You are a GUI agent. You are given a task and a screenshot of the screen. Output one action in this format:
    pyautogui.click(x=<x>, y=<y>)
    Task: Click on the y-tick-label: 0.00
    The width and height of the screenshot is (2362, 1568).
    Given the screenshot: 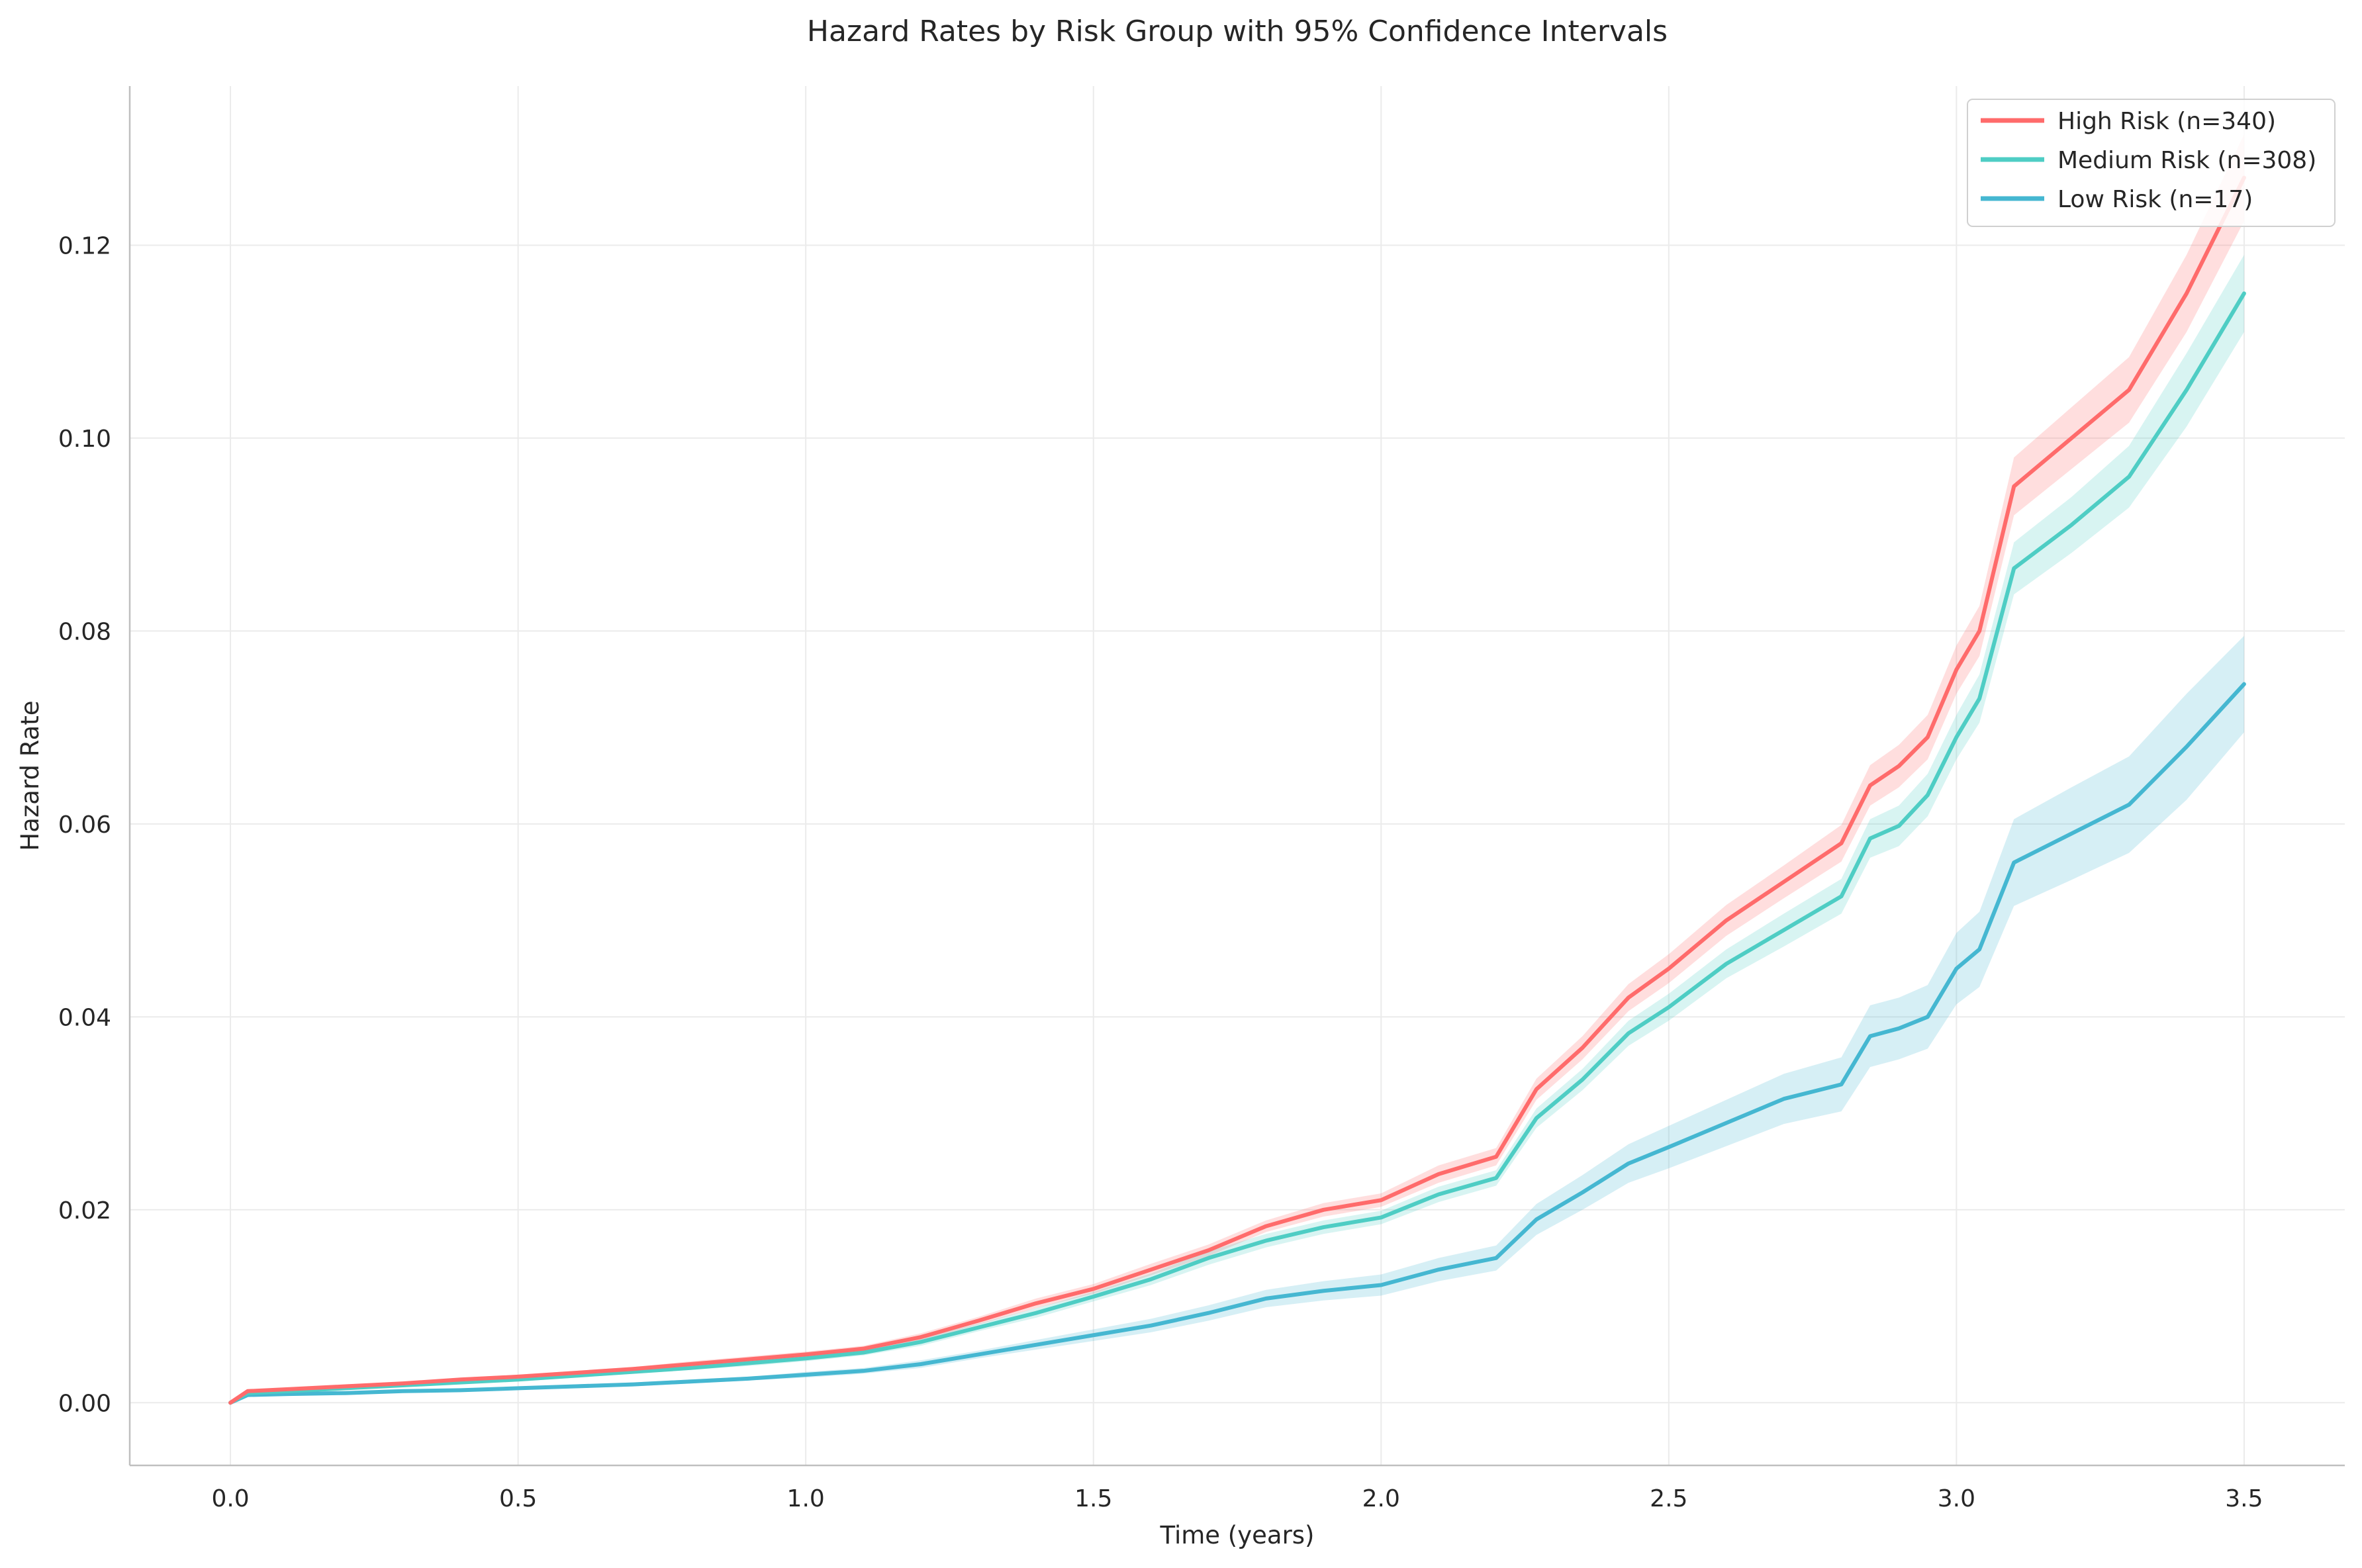 What is the action you would take?
    pyautogui.click(x=85, y=1403)
    